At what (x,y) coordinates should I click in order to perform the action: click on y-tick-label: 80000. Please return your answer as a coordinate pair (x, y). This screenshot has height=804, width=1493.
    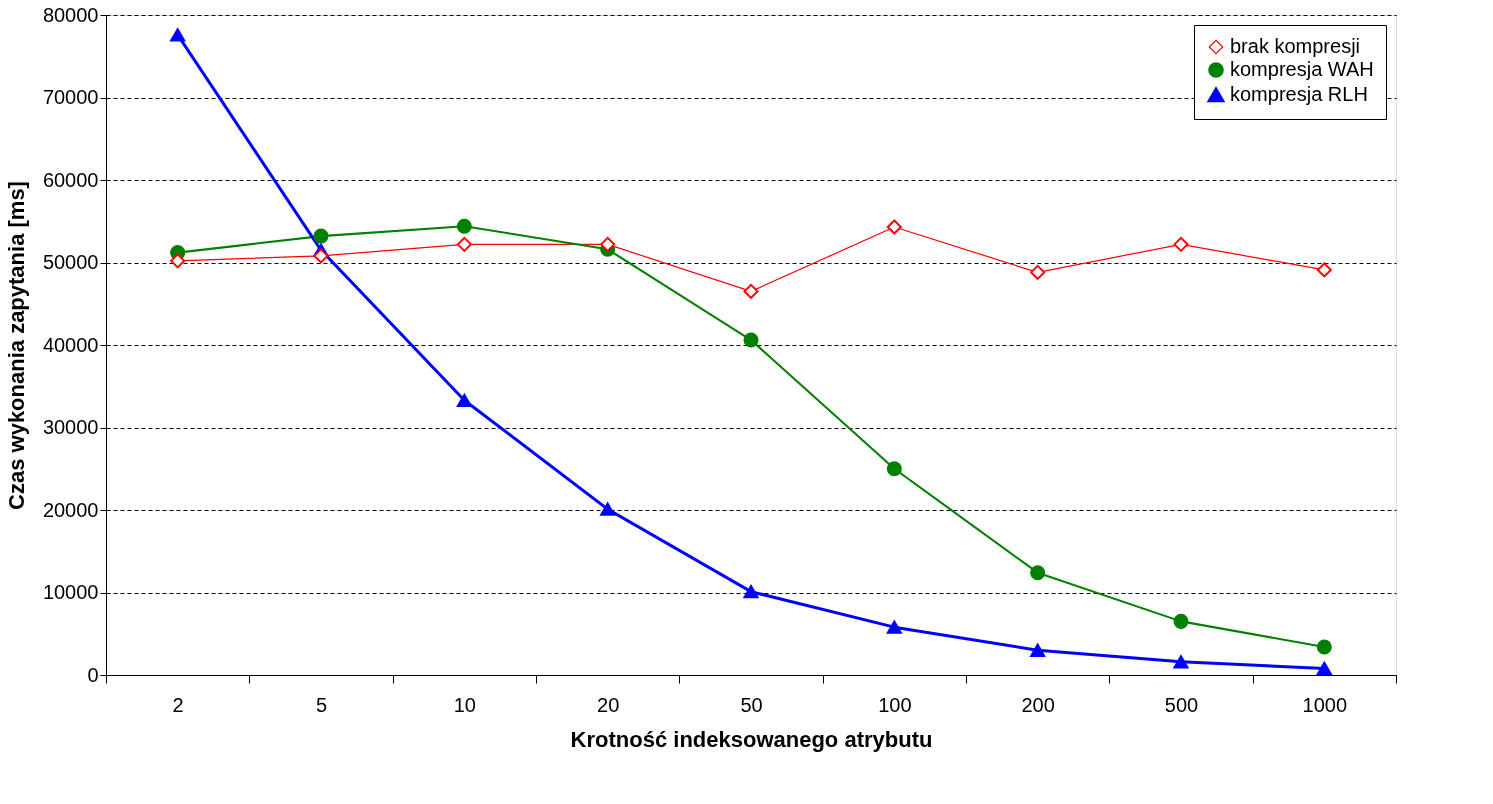
    Looking at the image, I should click on (70, 14).